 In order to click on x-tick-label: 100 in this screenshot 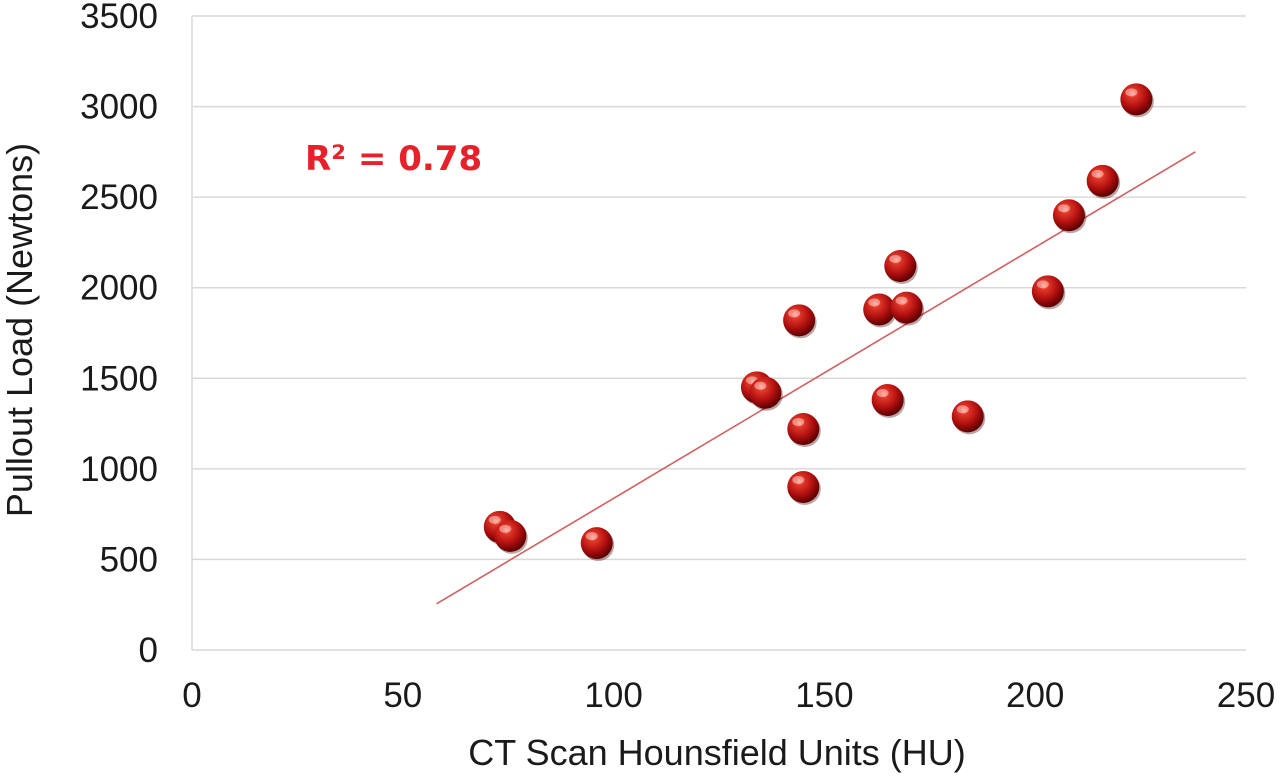, I will do `click(613, 695)`.